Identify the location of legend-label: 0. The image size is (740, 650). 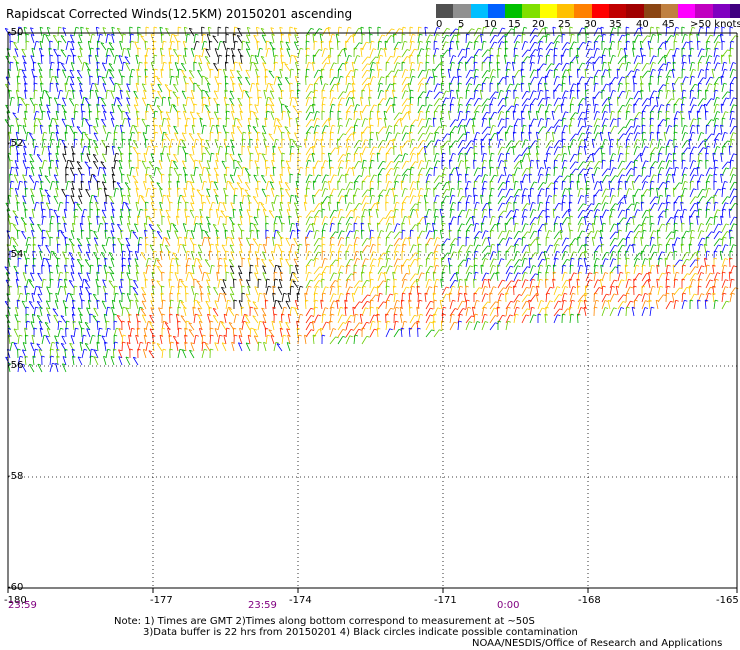
(439, 24).